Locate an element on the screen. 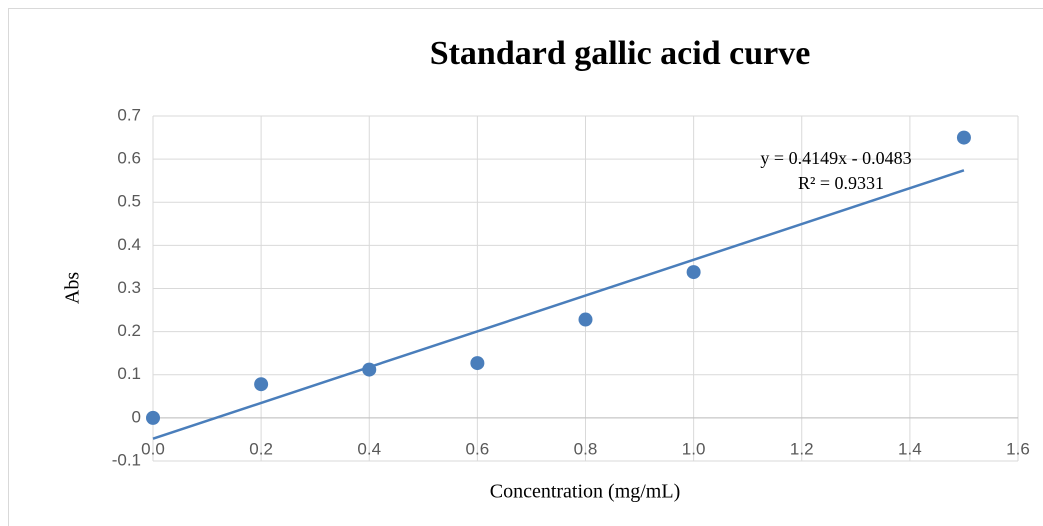 This screenshot has height=526, width=1043. x-tick-label: 1.2 is located at coordinates (802, 448).